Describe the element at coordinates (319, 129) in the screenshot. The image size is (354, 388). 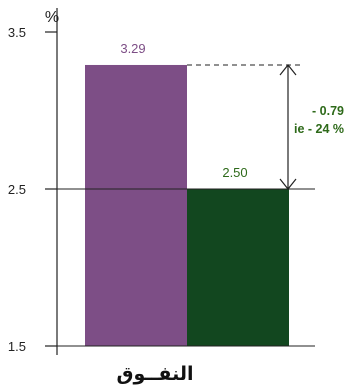
I see `difference-label-line-2: ie - 24 %` at that location.